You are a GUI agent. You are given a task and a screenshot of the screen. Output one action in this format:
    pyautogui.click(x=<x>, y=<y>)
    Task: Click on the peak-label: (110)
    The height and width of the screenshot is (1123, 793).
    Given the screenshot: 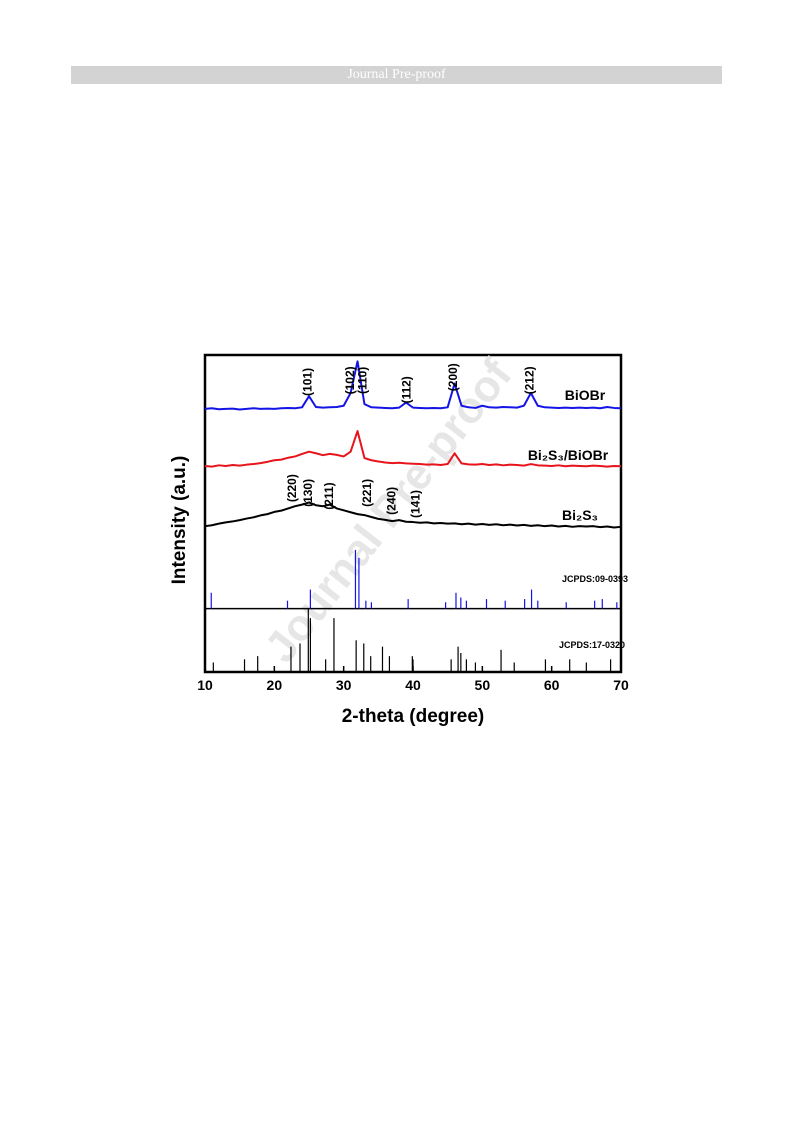 What is the action you would take?
    pyautogui.click(x=362, y=380)
    